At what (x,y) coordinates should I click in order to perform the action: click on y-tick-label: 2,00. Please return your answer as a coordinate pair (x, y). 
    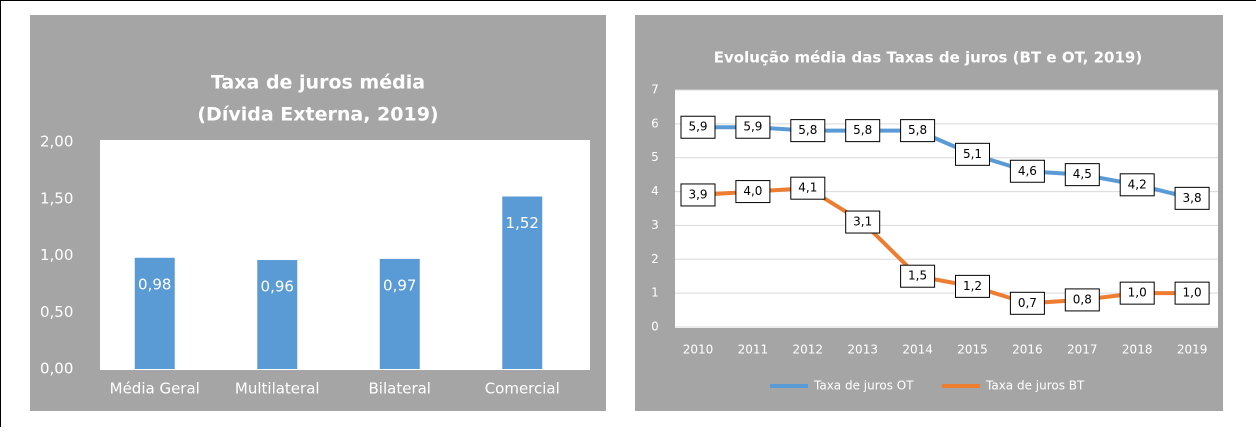
    Looking at the image, I should click on (56, 142).